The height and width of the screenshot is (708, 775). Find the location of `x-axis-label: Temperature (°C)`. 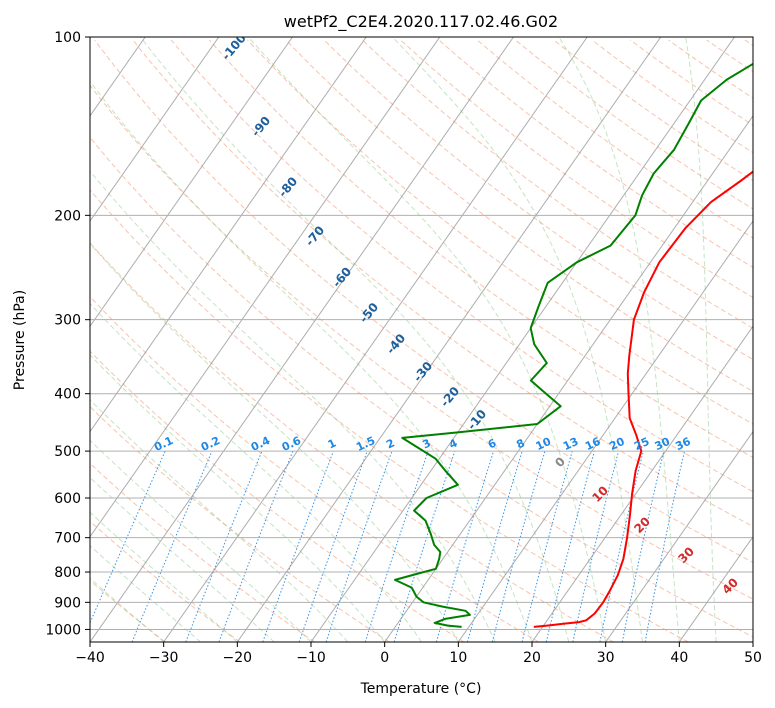

x-axis-label: Temperature (°C) is located at coordinates (421, 689).